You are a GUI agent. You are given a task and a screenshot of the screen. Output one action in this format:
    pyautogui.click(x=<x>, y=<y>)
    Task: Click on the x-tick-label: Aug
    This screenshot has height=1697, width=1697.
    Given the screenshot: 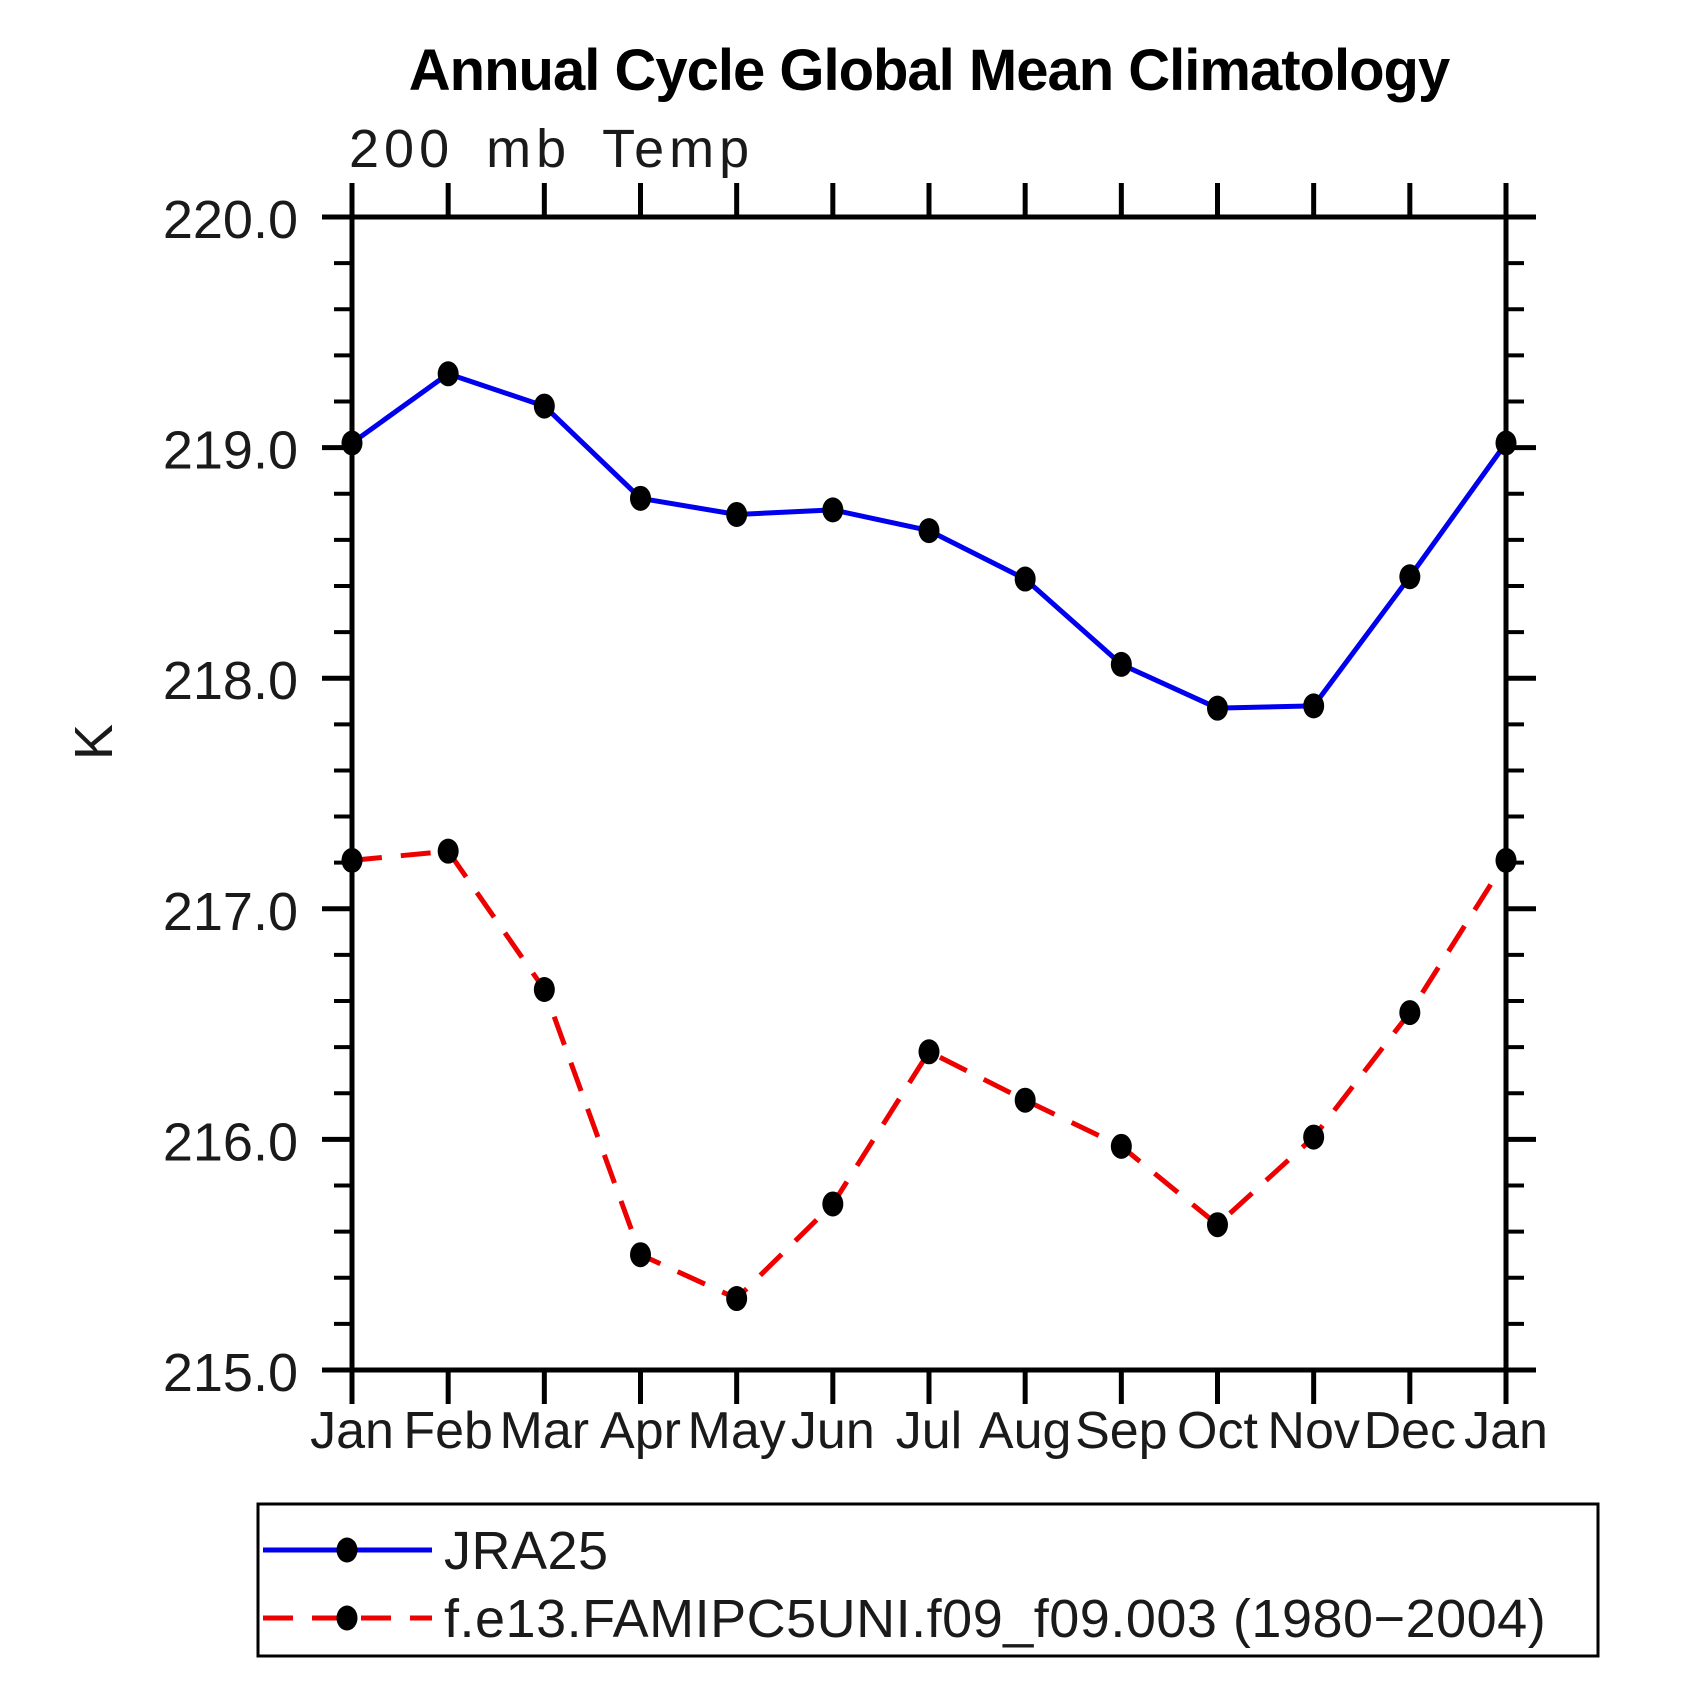 What is the action you would take?
    pyautogui.click(x=1025, y=1431)
    